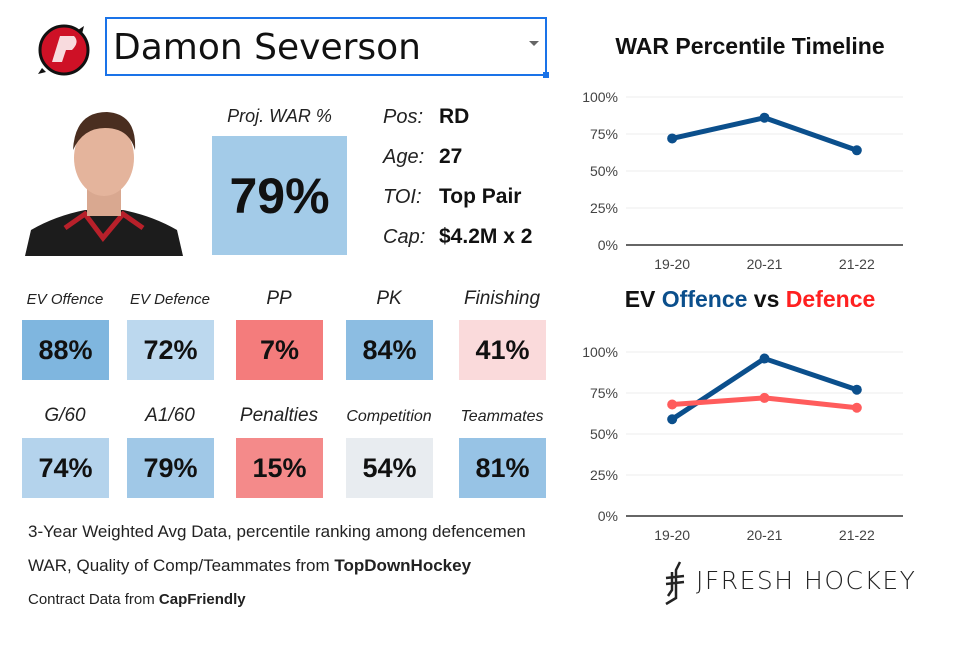  Describe the element at coordinates (643, 299) in the screenshot. I see `chart2-title-ev: EV` at that location.